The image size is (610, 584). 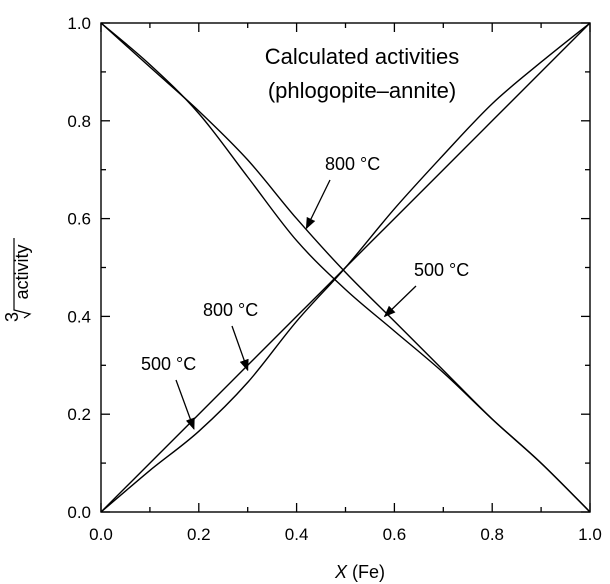 I want to click on y-tick-label: 0.0, so click(x=79, y=512).